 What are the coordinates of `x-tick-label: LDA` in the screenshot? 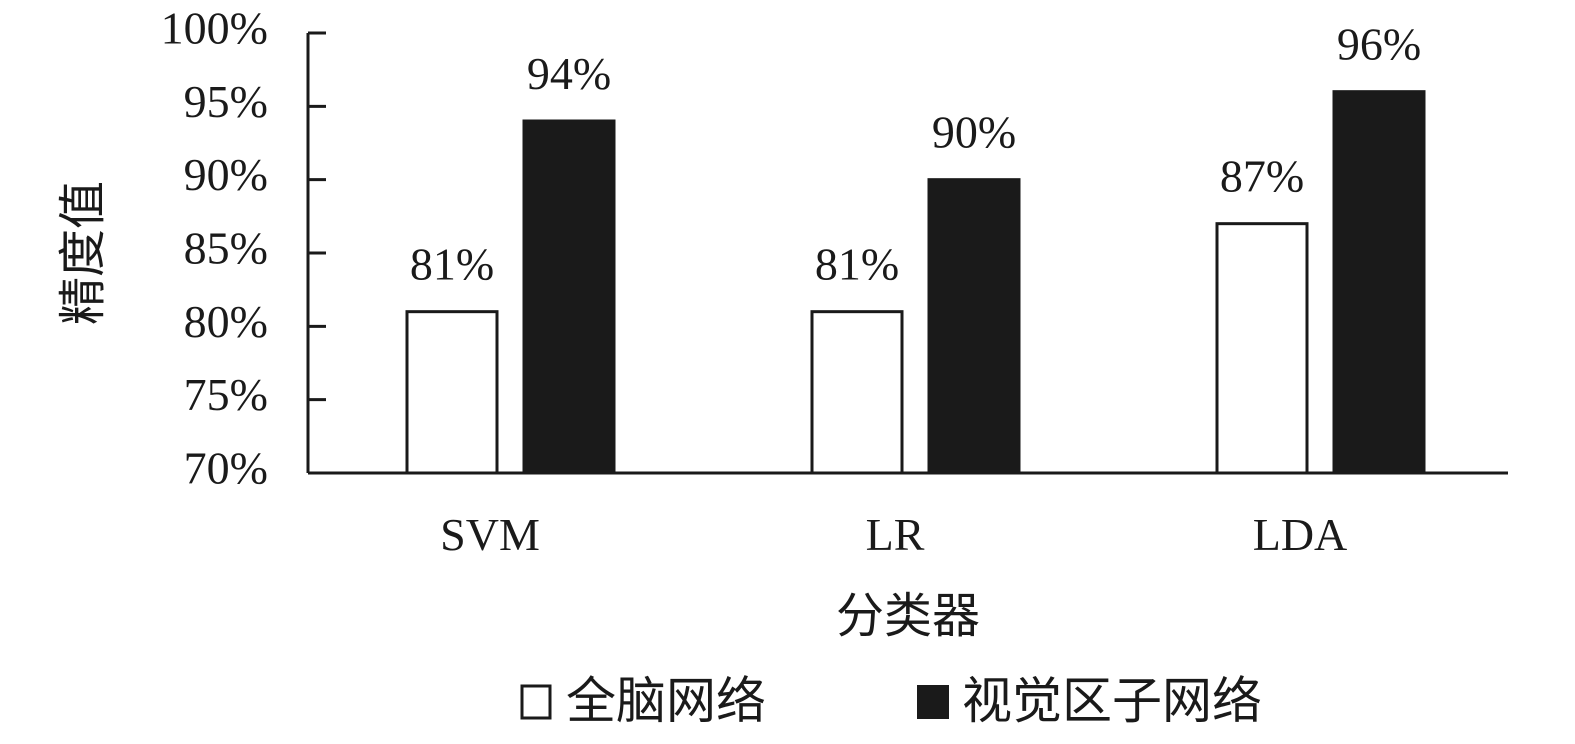 It's located at (1300, 534).